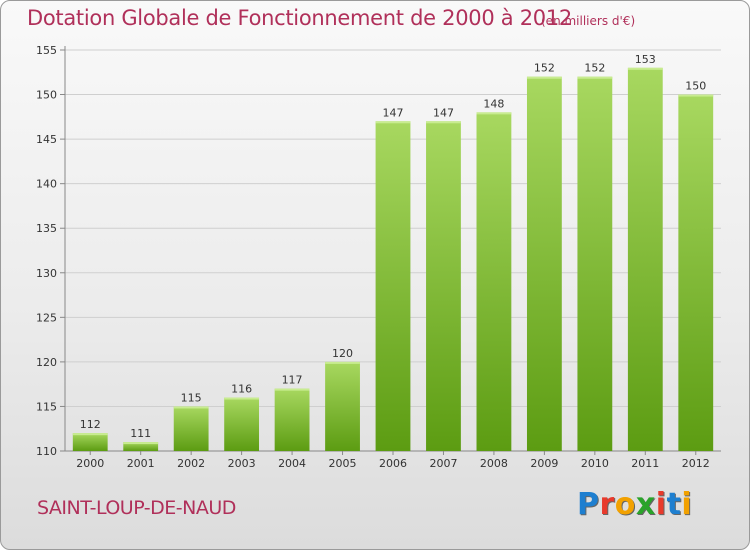  What do you see at coordinates (645, 504) in the screenshot?
I see `logo-letter: x` at bounding box center [645, 504].